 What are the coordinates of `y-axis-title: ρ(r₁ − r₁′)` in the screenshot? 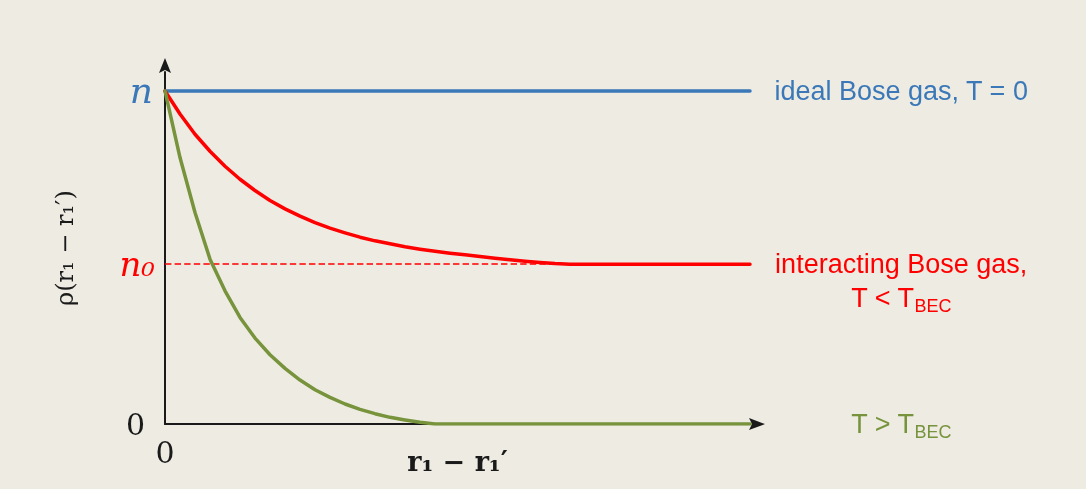 It's located at (65, 248).